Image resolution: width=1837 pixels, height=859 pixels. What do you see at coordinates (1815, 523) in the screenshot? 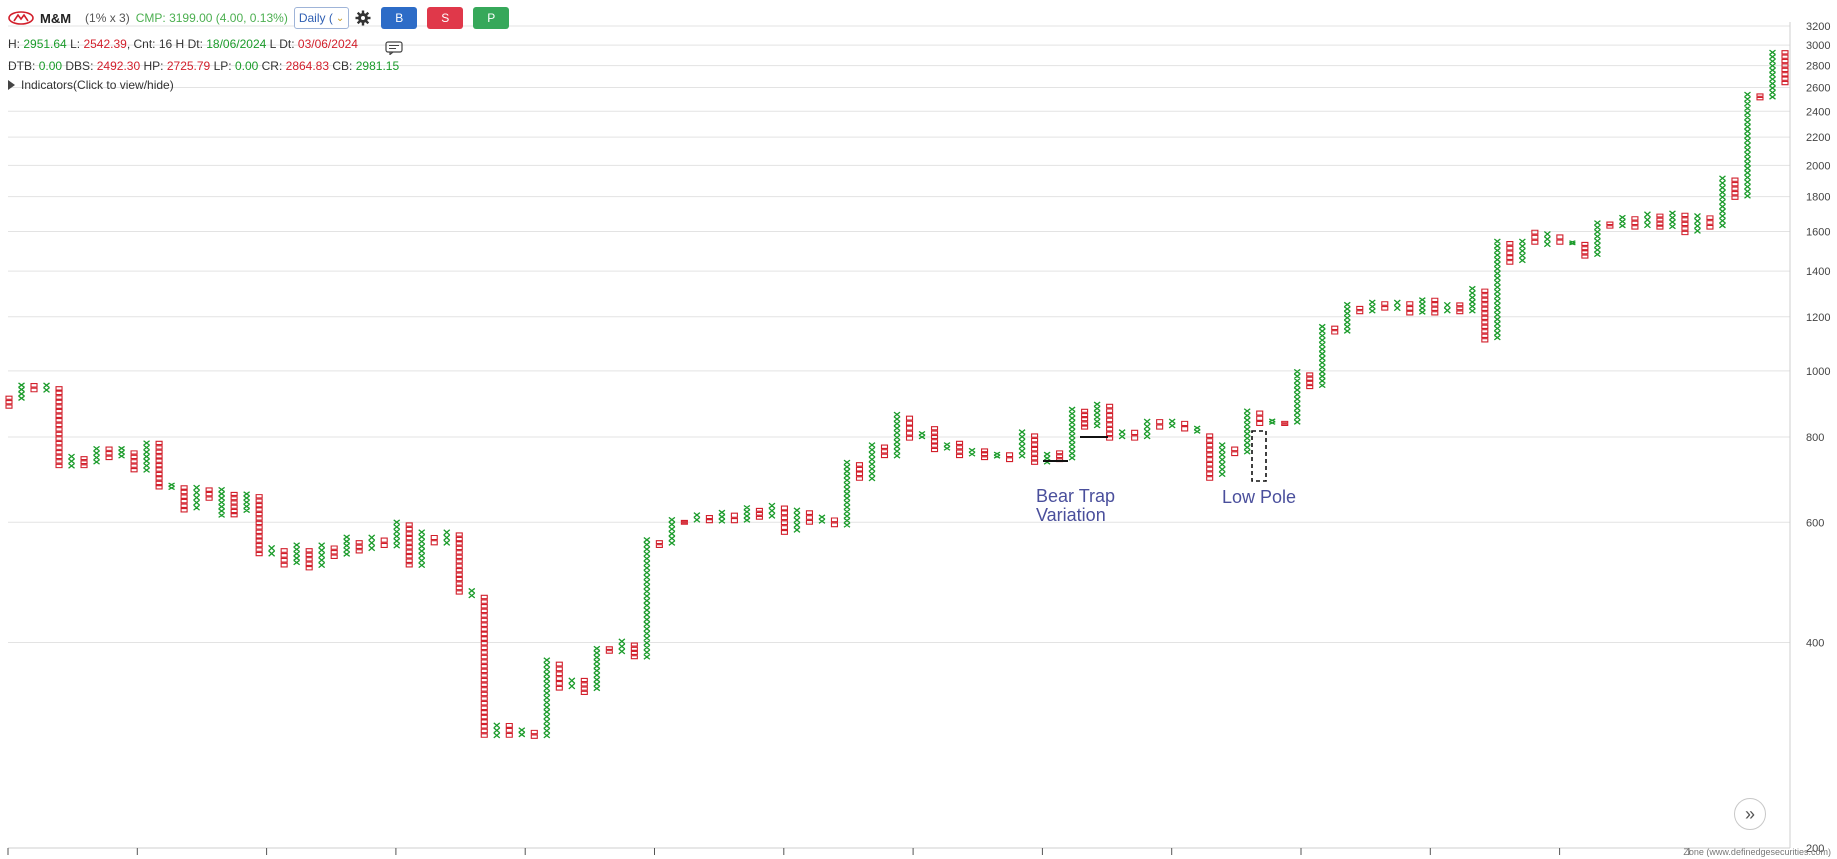
I see `y-tick-label-600: 600` at bounding box center [1815, 523].